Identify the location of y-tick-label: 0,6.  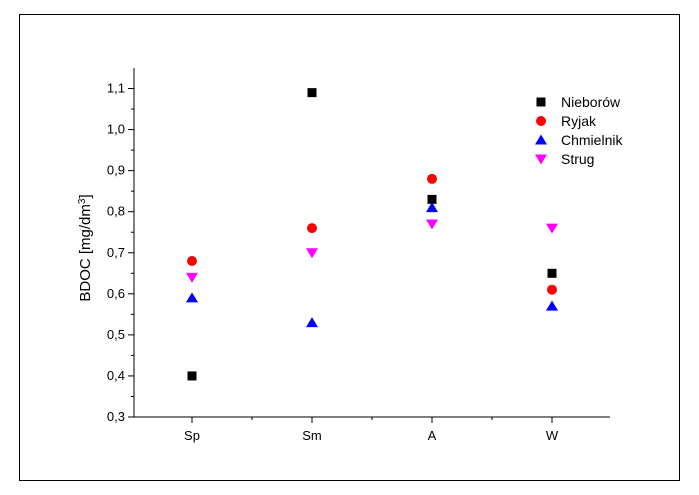
(116, 293).